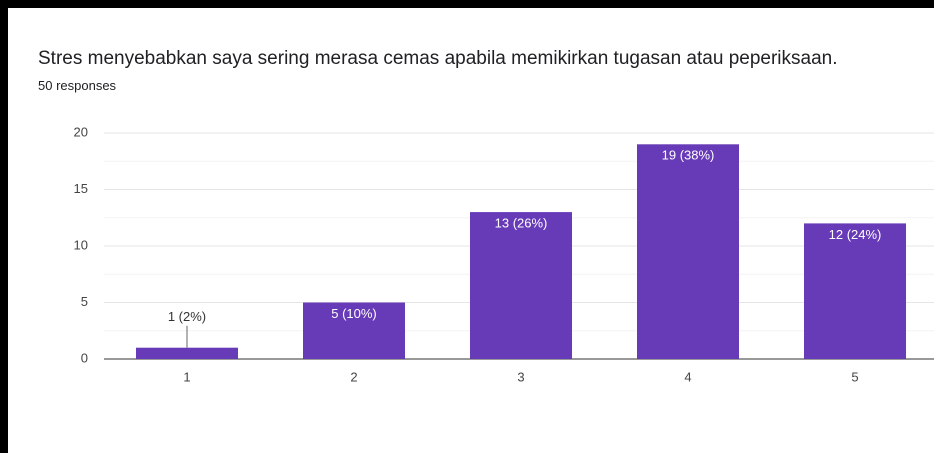 The width and height of the screenshot is (934, 453). What do you see at coordinates (186, 376) in the screenshot?
I see `x-tick-label: 1` at bounding box center [186, 376].